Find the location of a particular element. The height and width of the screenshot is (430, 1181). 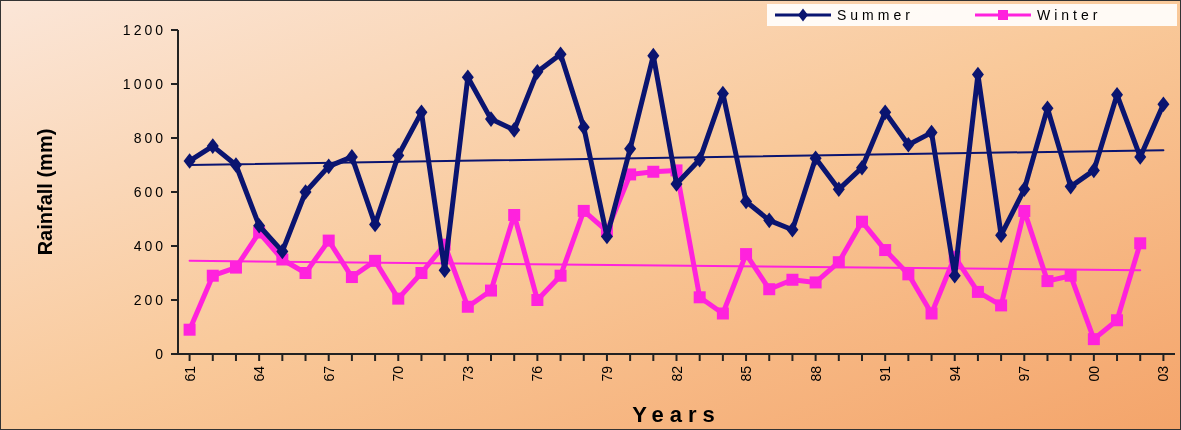

x-tick-label: 73 is located at coordinates (467, 373).